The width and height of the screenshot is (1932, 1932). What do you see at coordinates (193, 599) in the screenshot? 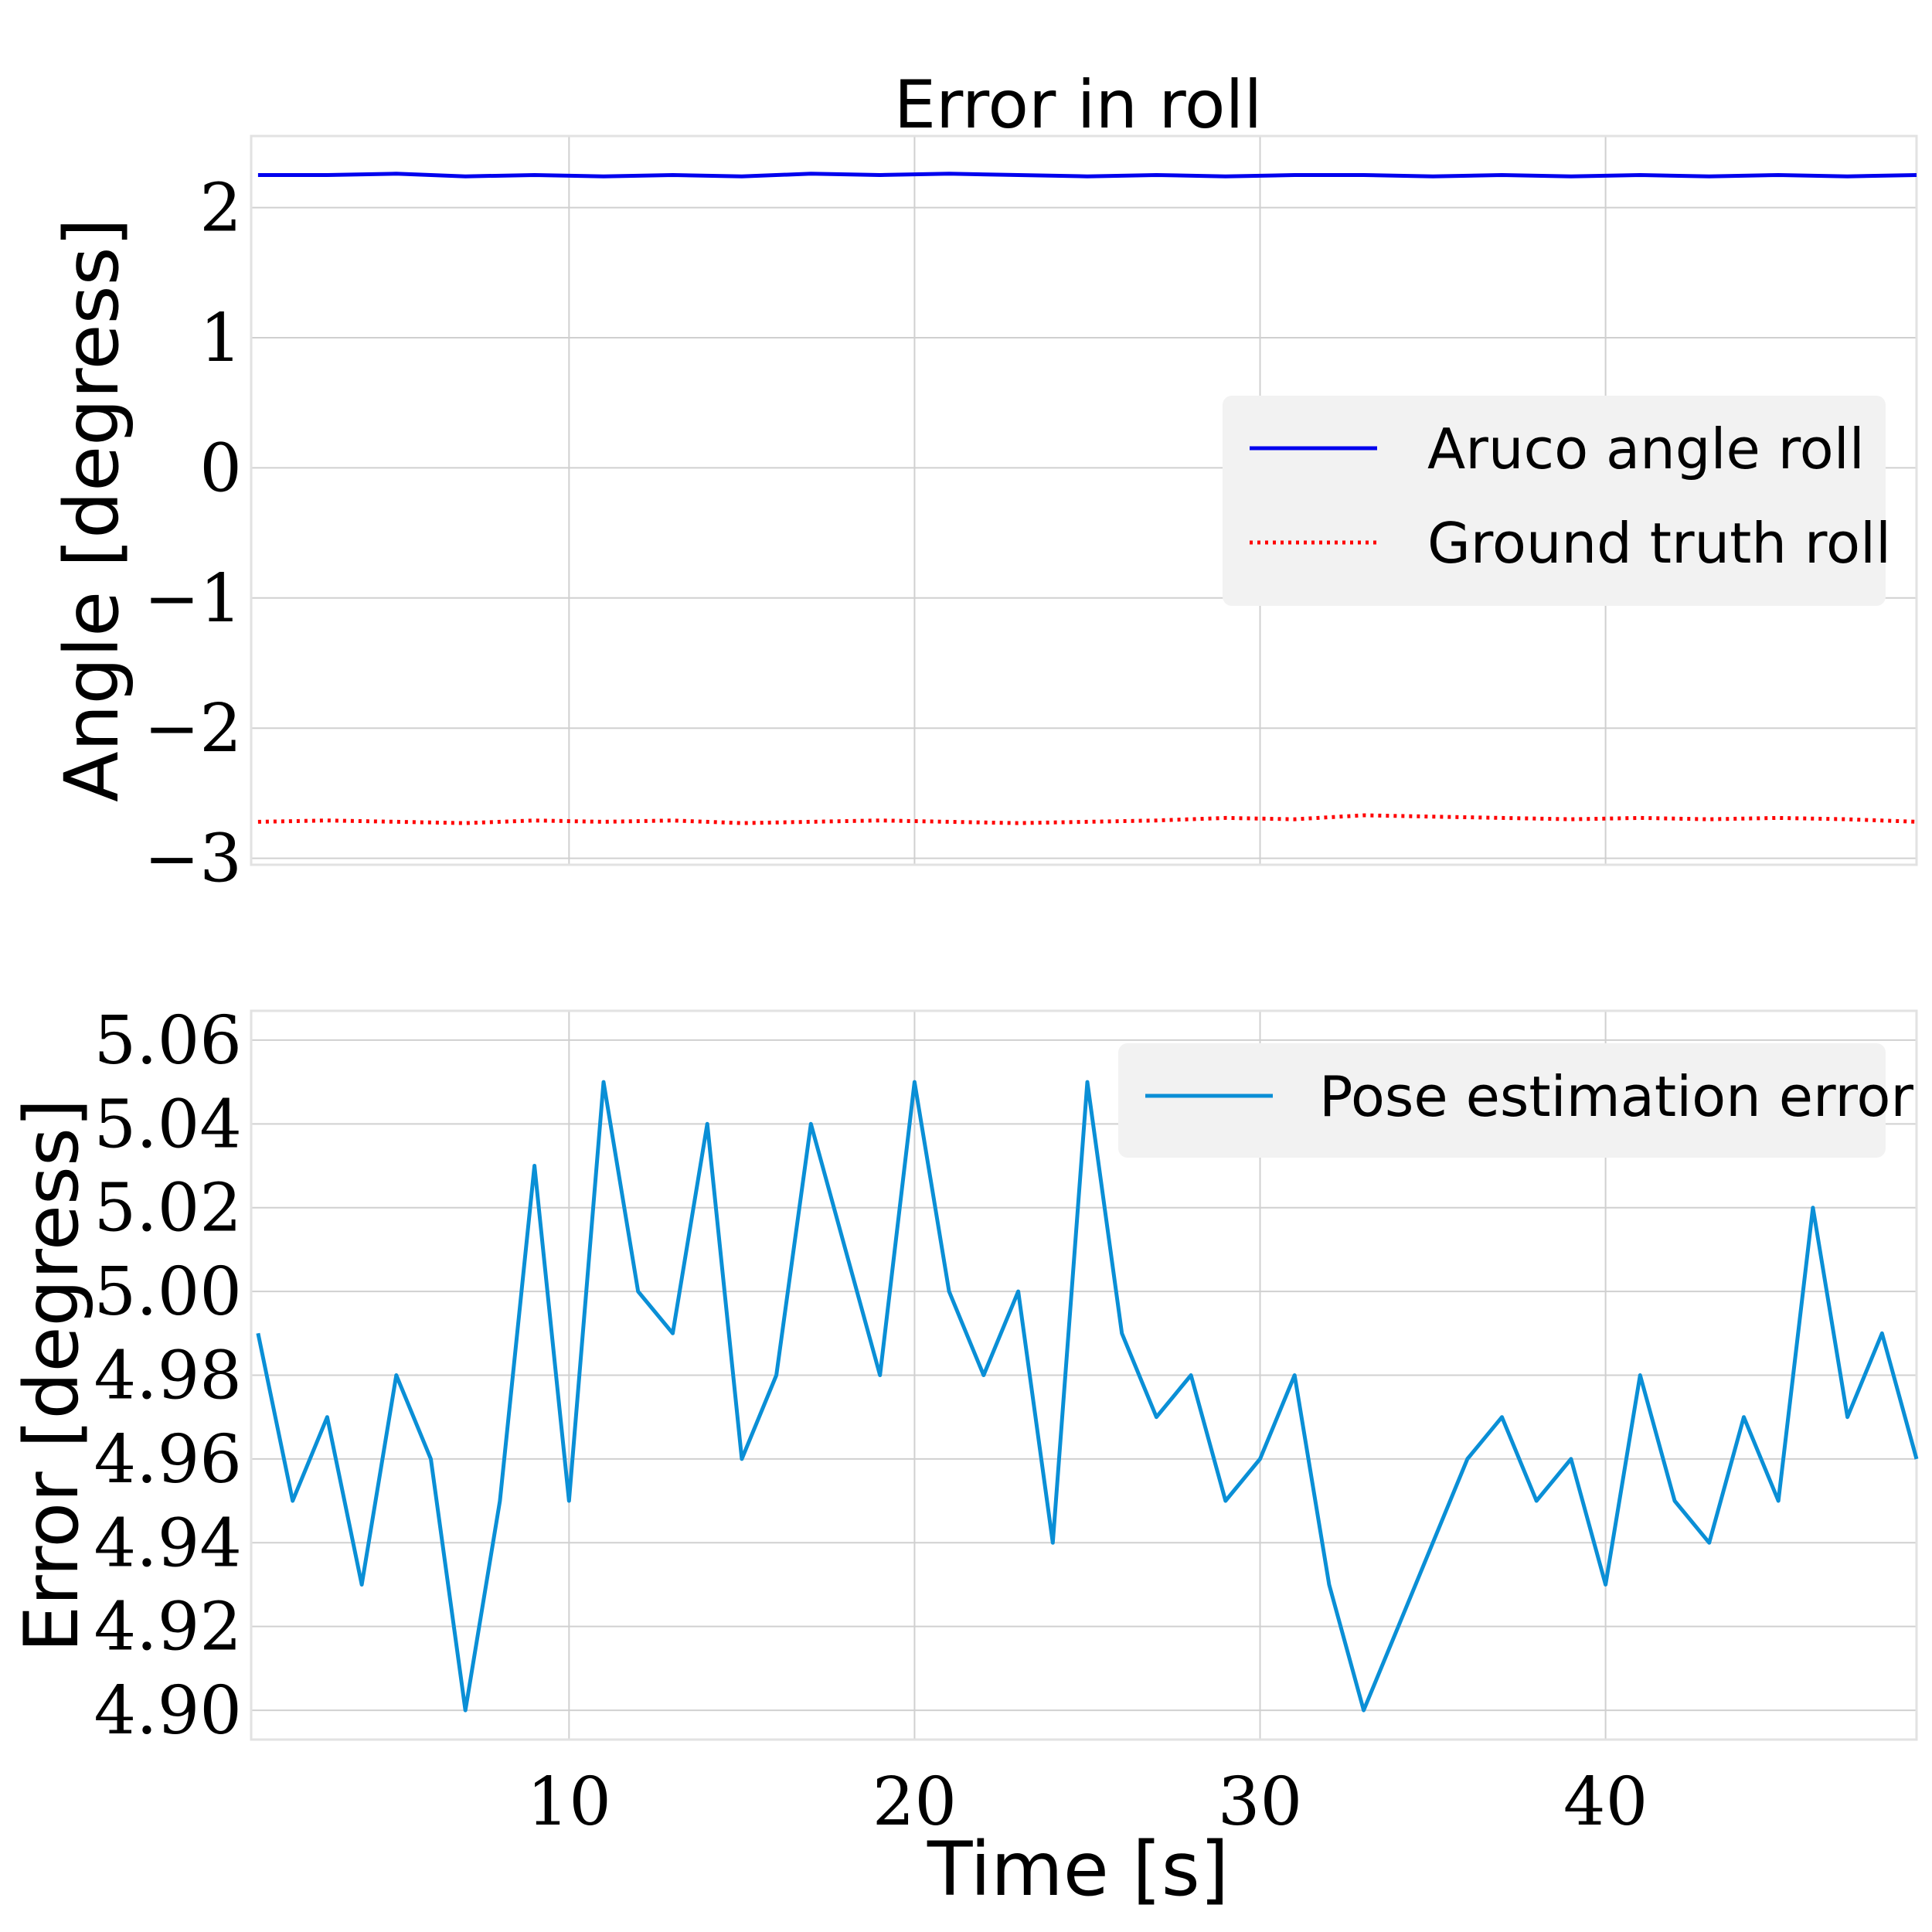
I see `roll-y-tick-label: −1` at bounding box center [193, 599].